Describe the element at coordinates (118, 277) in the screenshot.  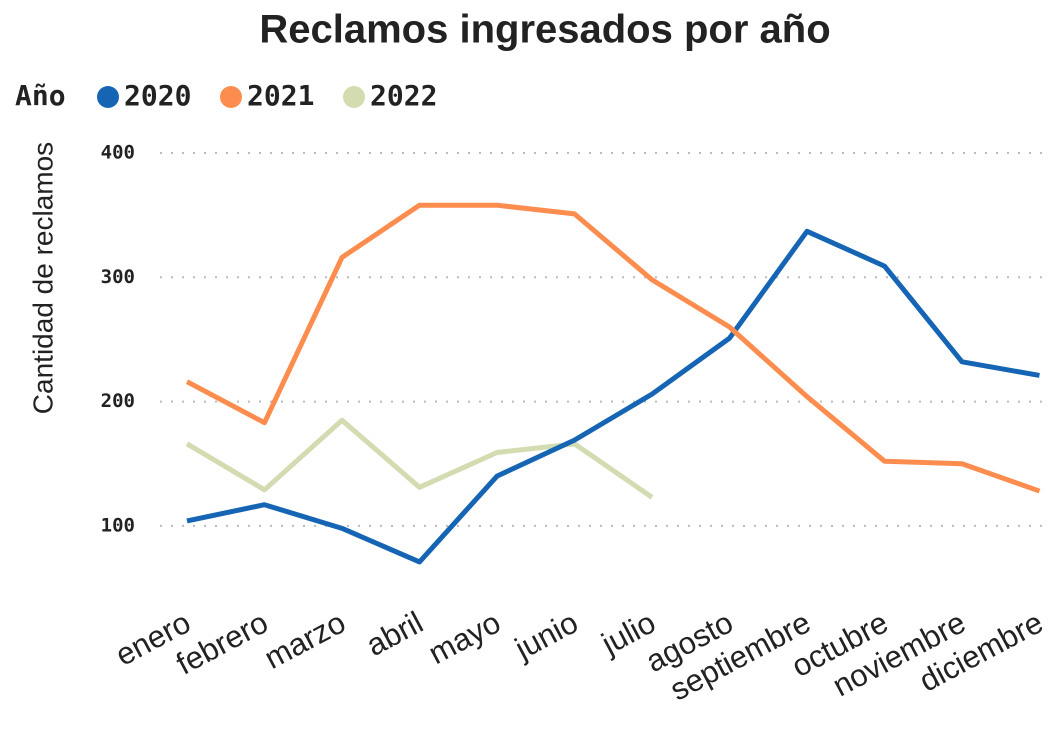
I see `y-tick-label: 300` at that location.